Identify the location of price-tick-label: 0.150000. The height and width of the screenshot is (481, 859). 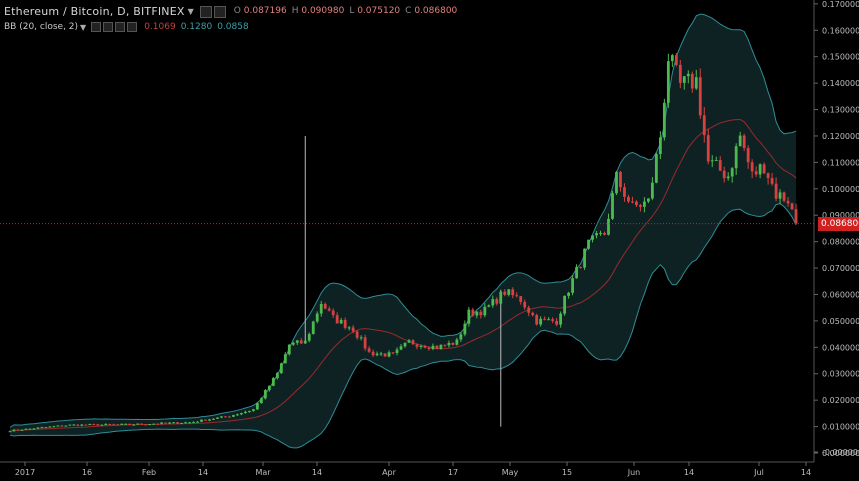
(840, 57).